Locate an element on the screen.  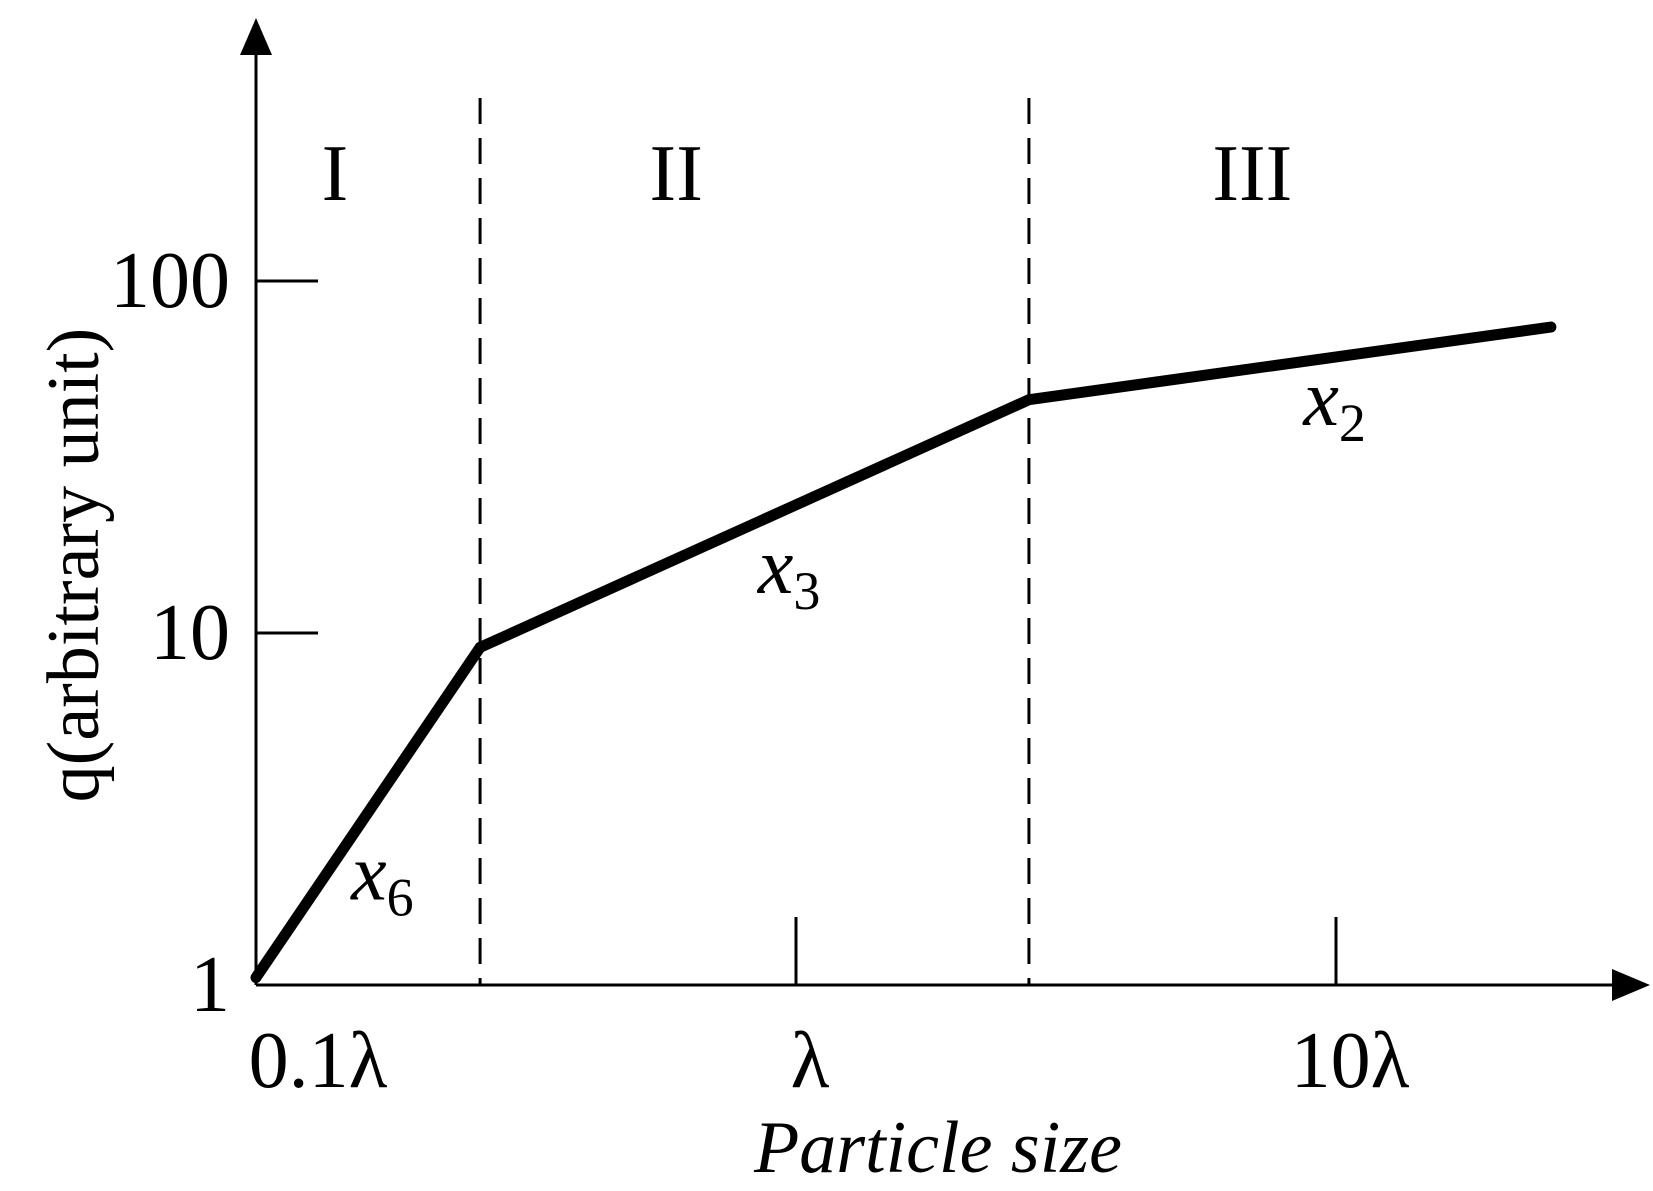
slope-annotation: x3 is located at coordinates (789, 572).